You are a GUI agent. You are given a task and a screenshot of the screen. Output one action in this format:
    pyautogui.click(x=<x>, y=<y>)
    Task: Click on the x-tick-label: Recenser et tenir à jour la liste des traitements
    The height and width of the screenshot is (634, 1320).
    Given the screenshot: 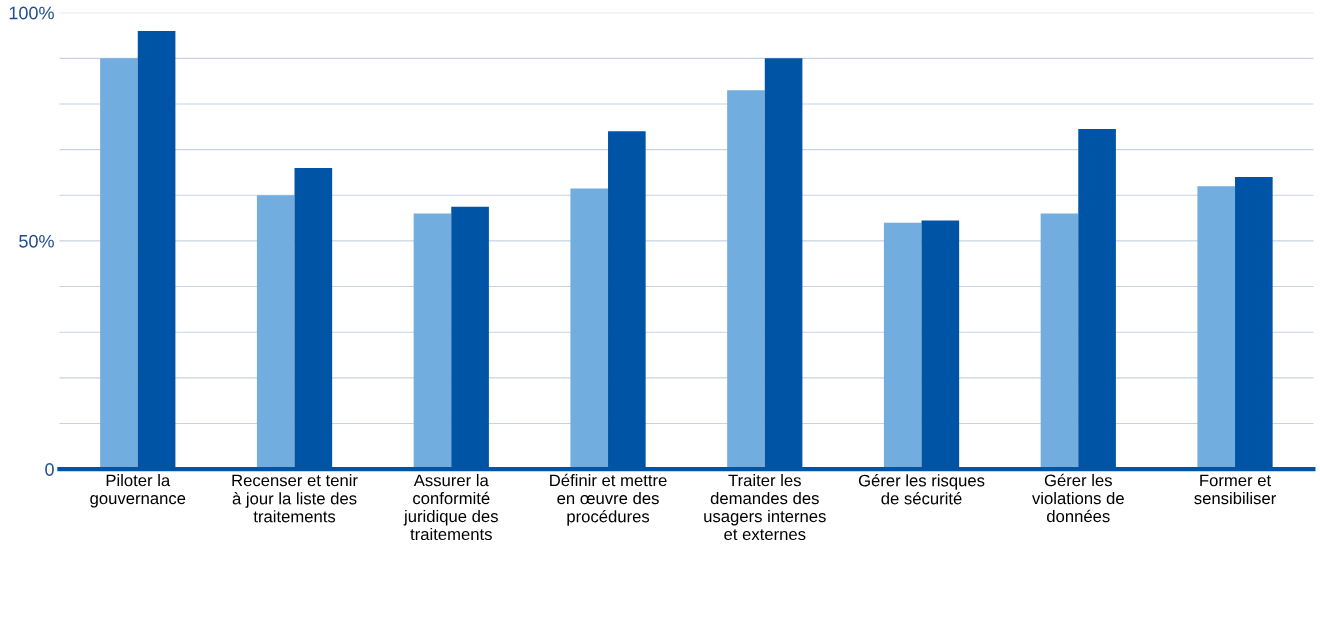 What is the action you would take?
    pyautogui.click(x=295, y=498)
    